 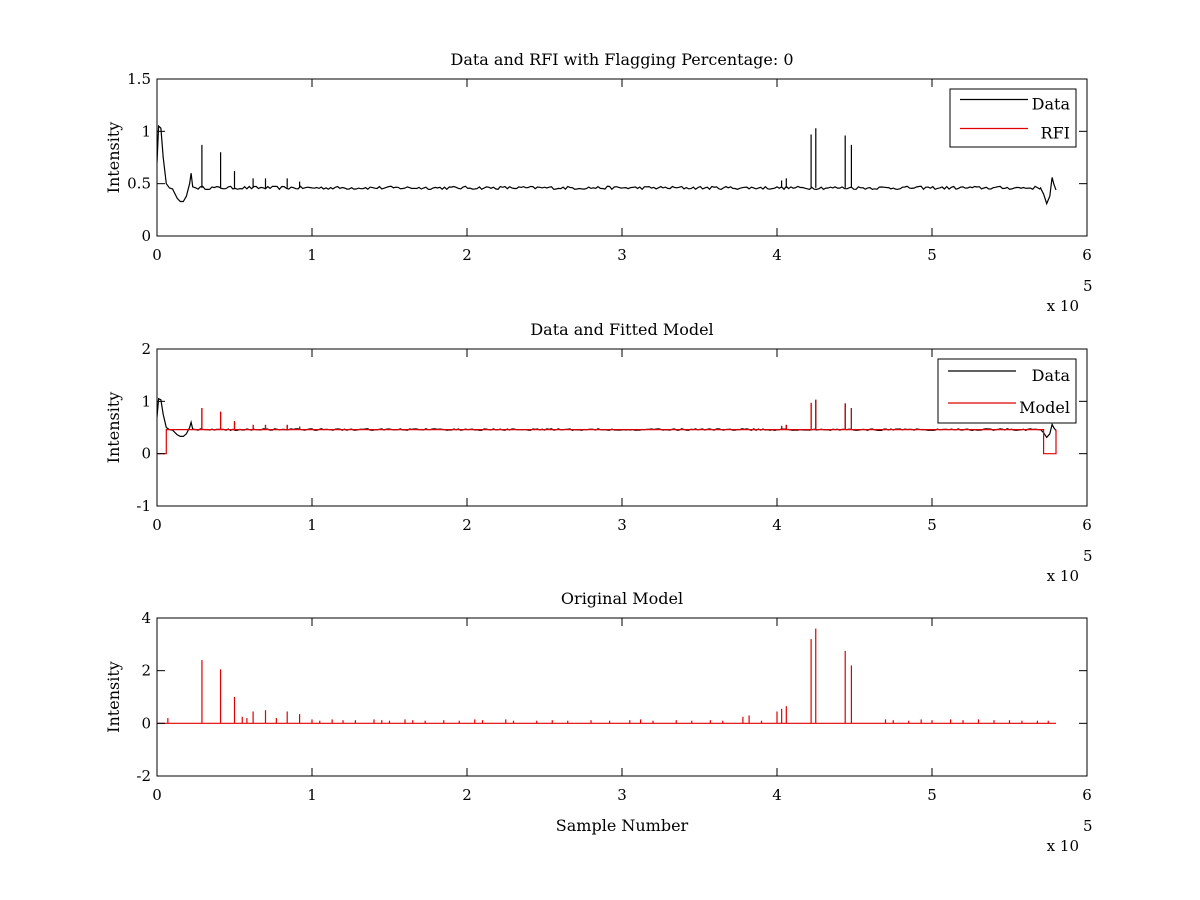 What do you see at coordinates (139, 79) in the screenshot?
I see `y-tick-label: 1.5` at bounding box center [139, 79].